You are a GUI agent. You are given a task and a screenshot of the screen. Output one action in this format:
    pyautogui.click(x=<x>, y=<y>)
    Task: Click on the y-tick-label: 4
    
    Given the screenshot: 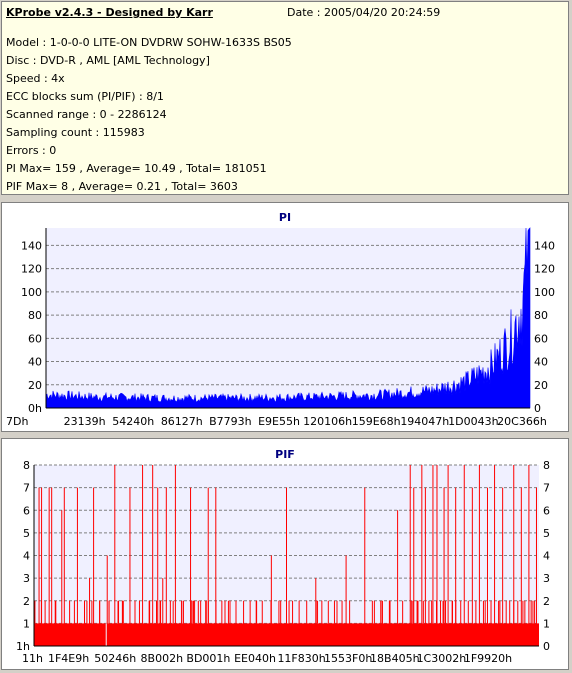 What is the action you would take?
    pyautogui.click(x=26, y=556)
    